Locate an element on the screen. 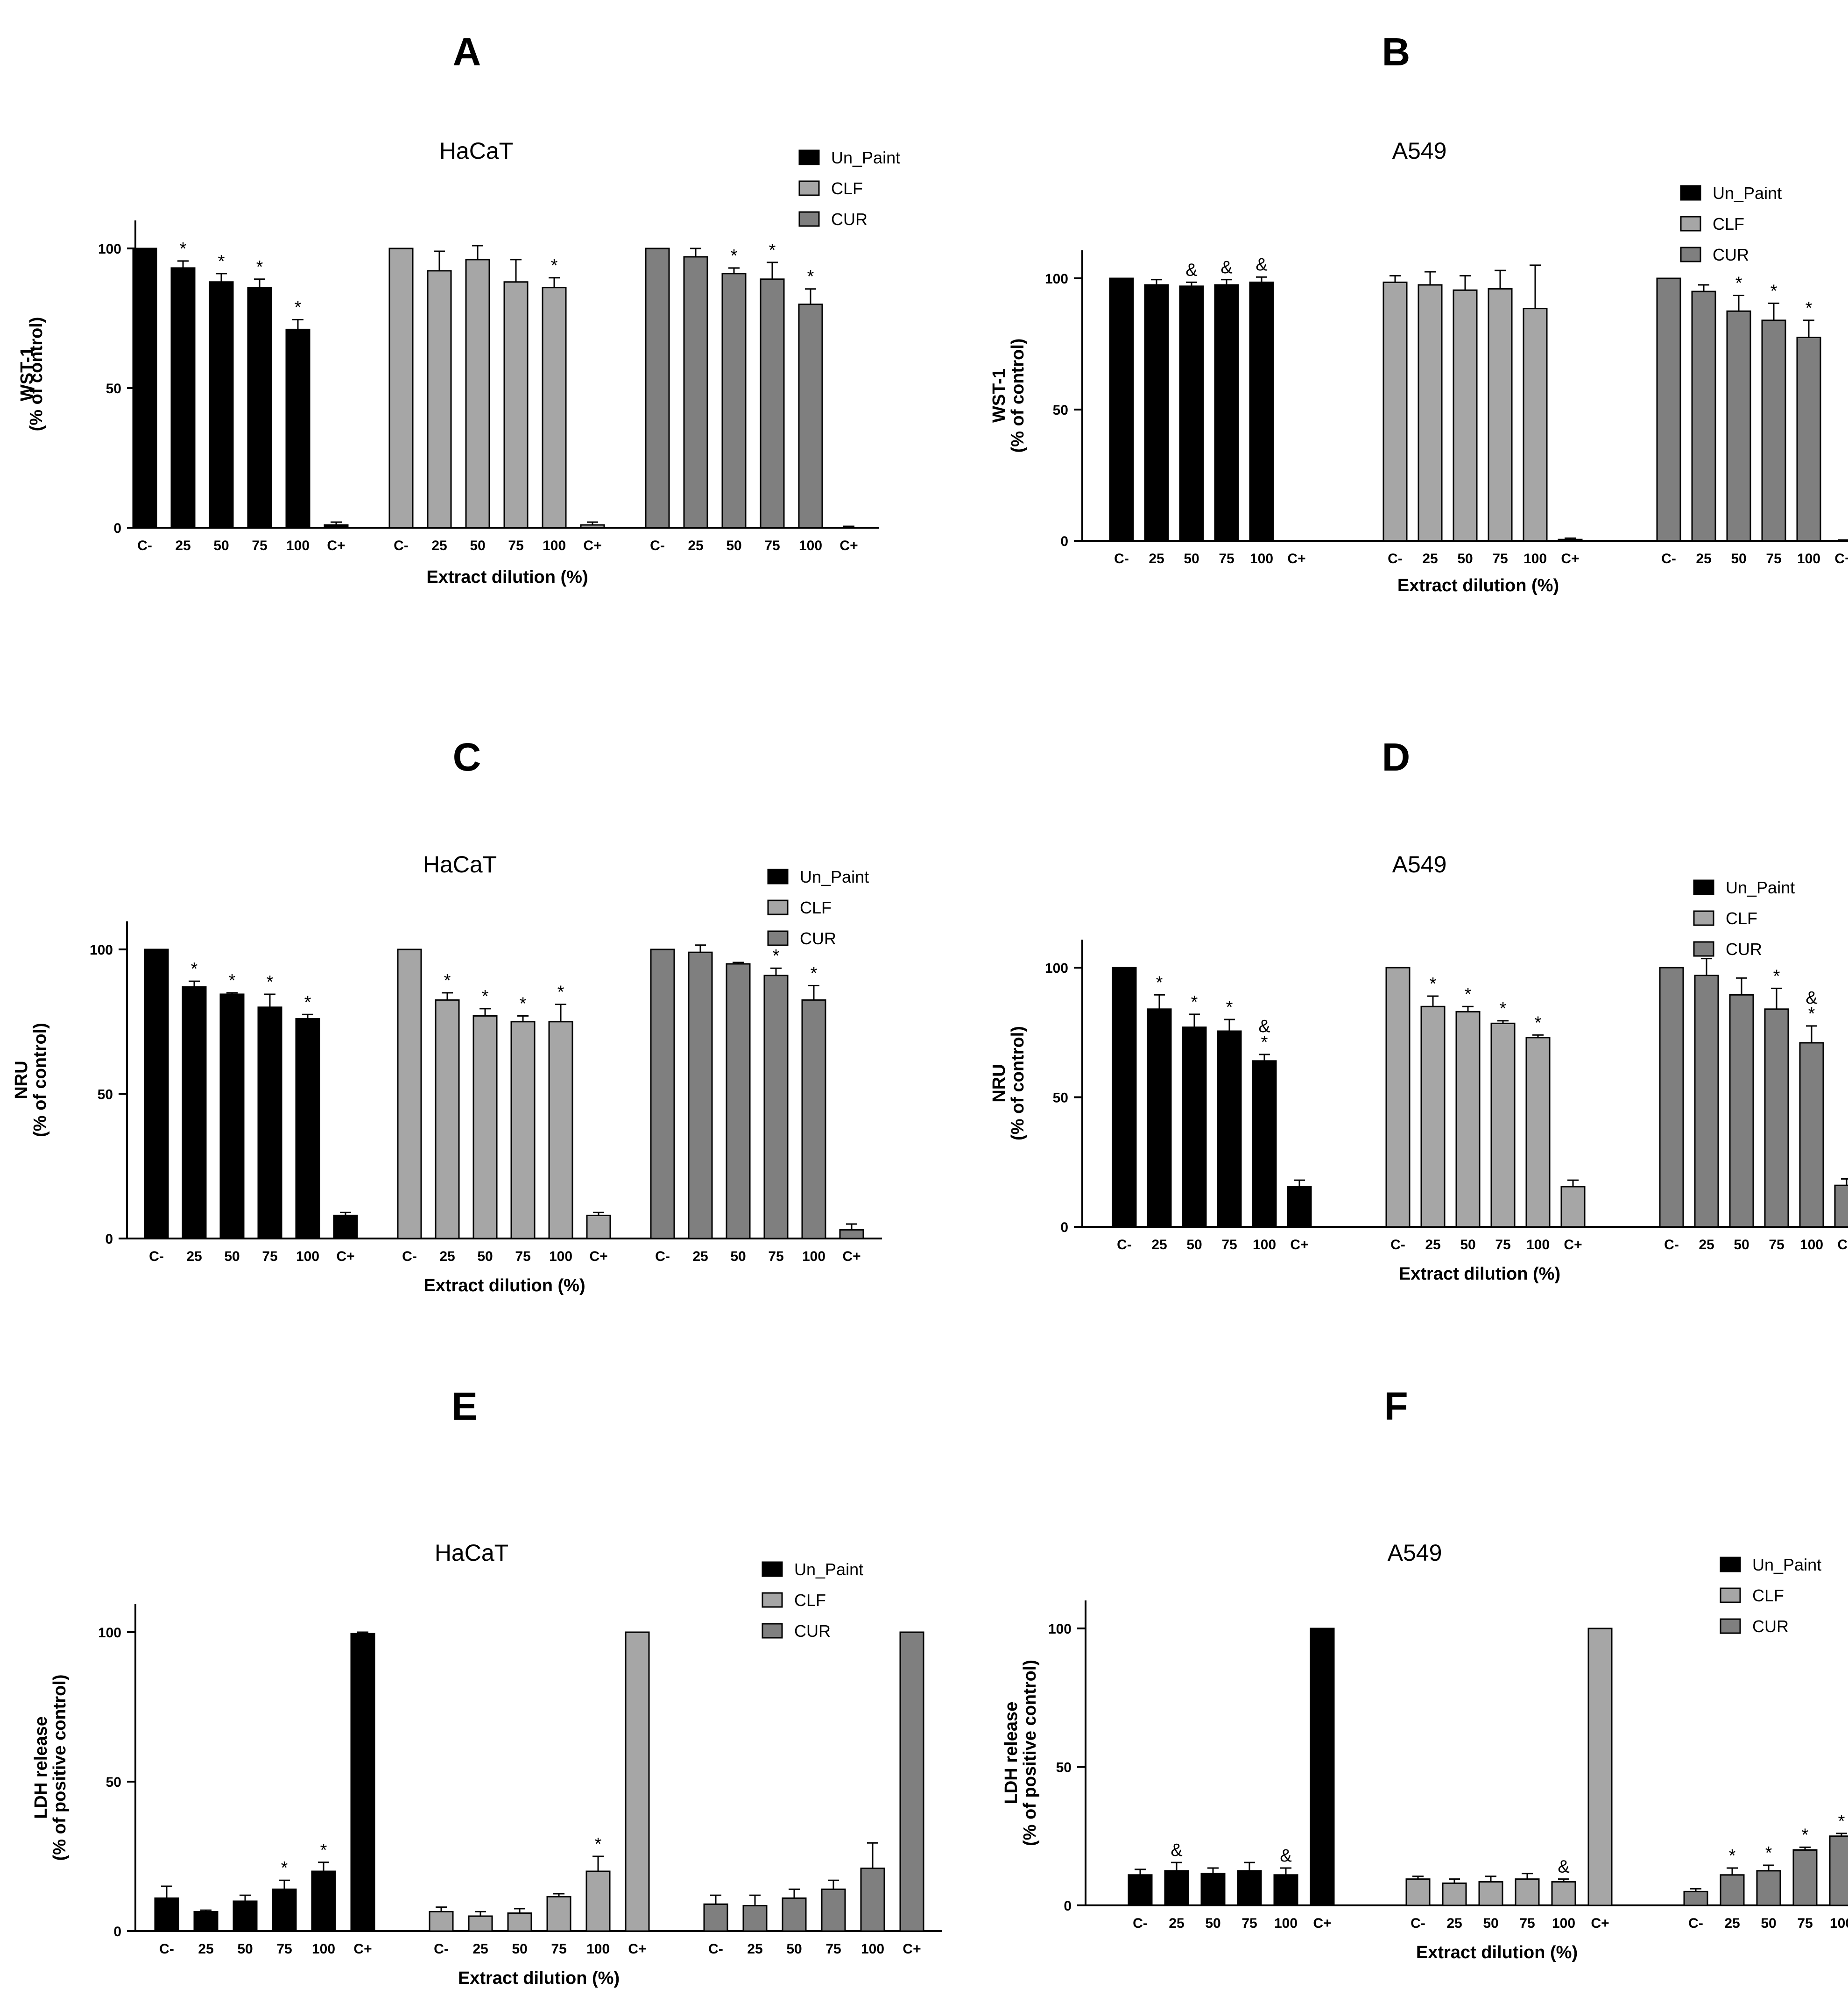 The height and width of the screenshot is (2010, 1848). significance-marker: & is located at coordinates (1285, 1856).